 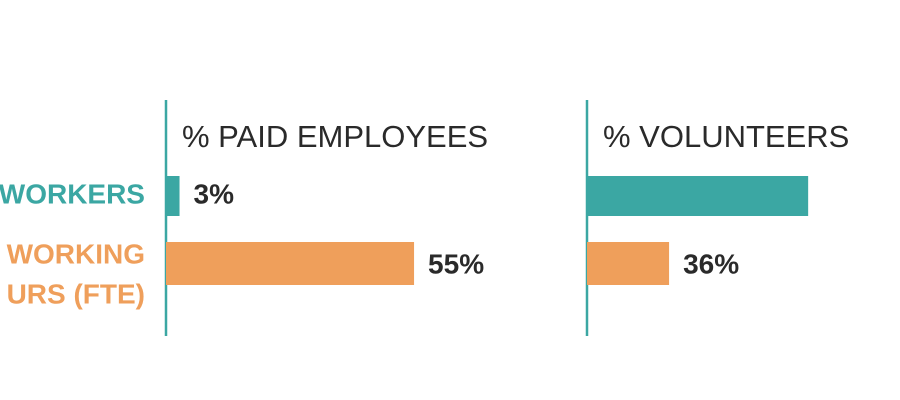 I want to click on value-label: 3%, so click(x=214, y=193).